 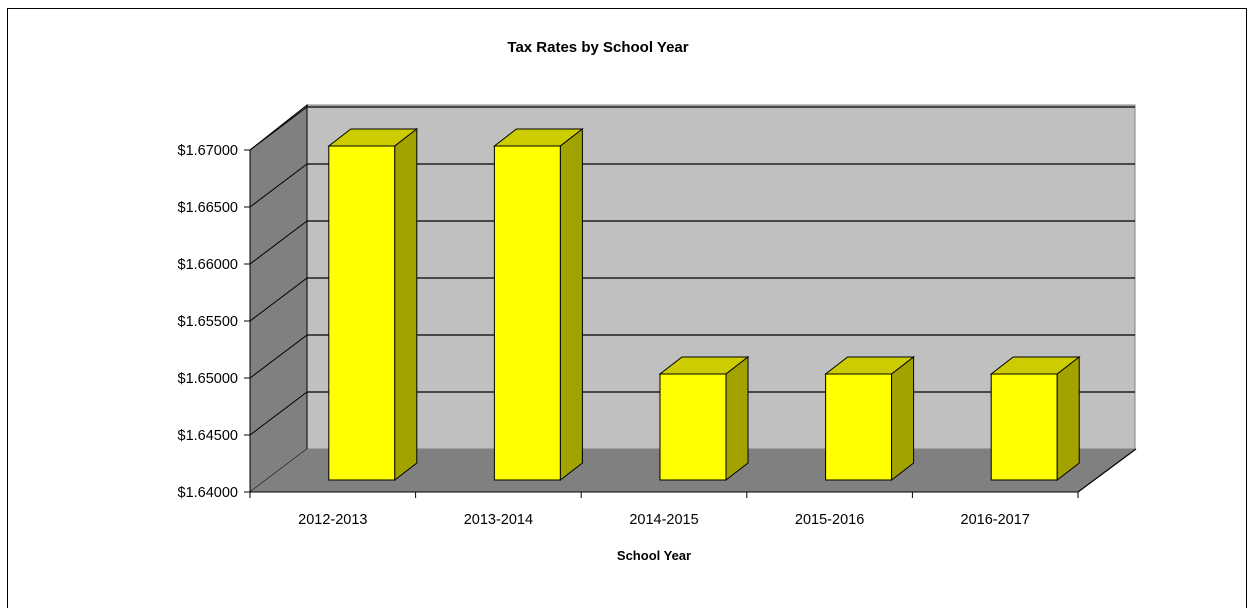 I want to click on x-axis-title: School Year, so click(x=654, y=555).